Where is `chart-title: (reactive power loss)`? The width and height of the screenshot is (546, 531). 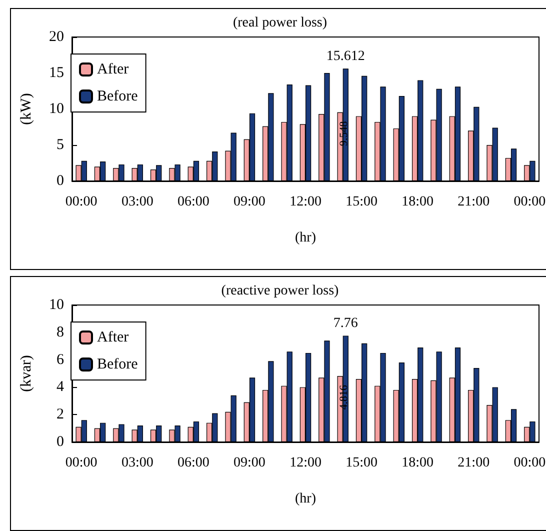 chart-title: (reactive power loss) is located at coordinates (280, 291).